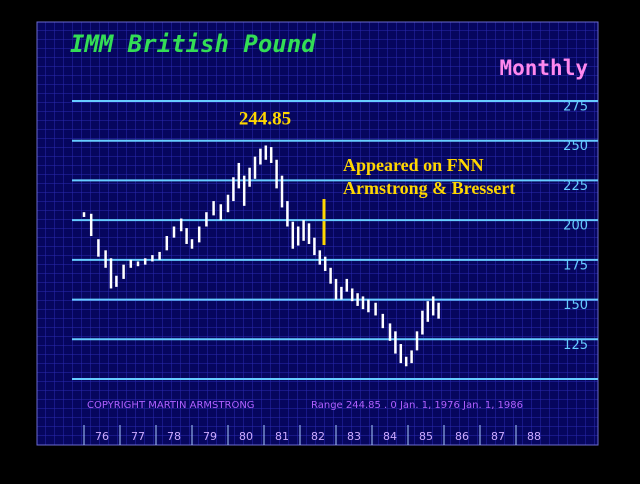 The width and height of the screenshot is (640, 484). I want to click on x-tick-label: 84, so click(390, 436).